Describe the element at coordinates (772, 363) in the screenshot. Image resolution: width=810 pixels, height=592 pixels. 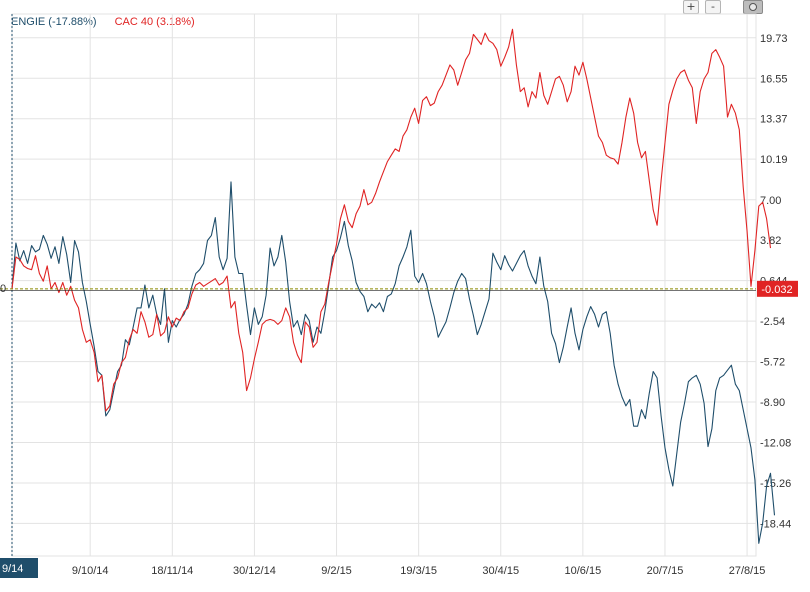
I see `y-tick-label: -5.72` at that location.